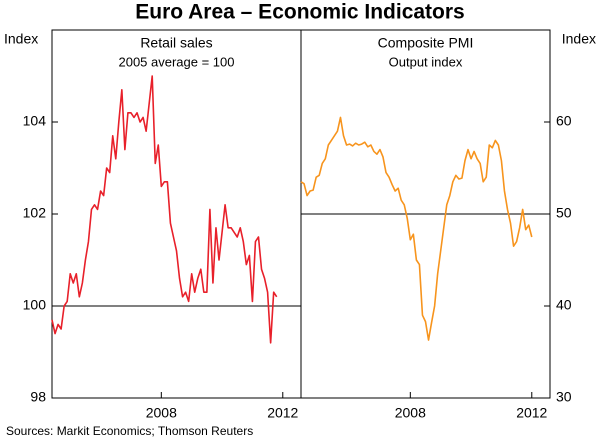 This screenshot has width=600, height=442. Describe the element at coordinates (35, 213) in the screenshot. I see `y-tick-label: 102` at that location.